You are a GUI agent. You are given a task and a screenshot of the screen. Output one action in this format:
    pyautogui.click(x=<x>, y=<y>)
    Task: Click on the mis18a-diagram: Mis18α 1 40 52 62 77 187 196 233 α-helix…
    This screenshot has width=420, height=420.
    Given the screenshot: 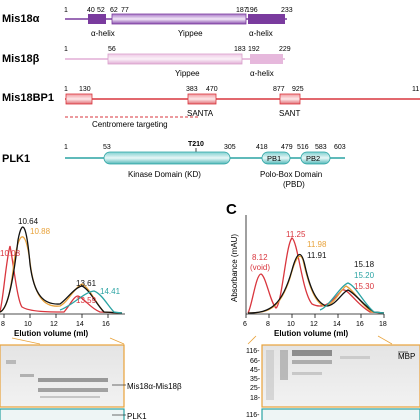 What is the action you would take?
    pyautogui.click(x=147, y=22)
    